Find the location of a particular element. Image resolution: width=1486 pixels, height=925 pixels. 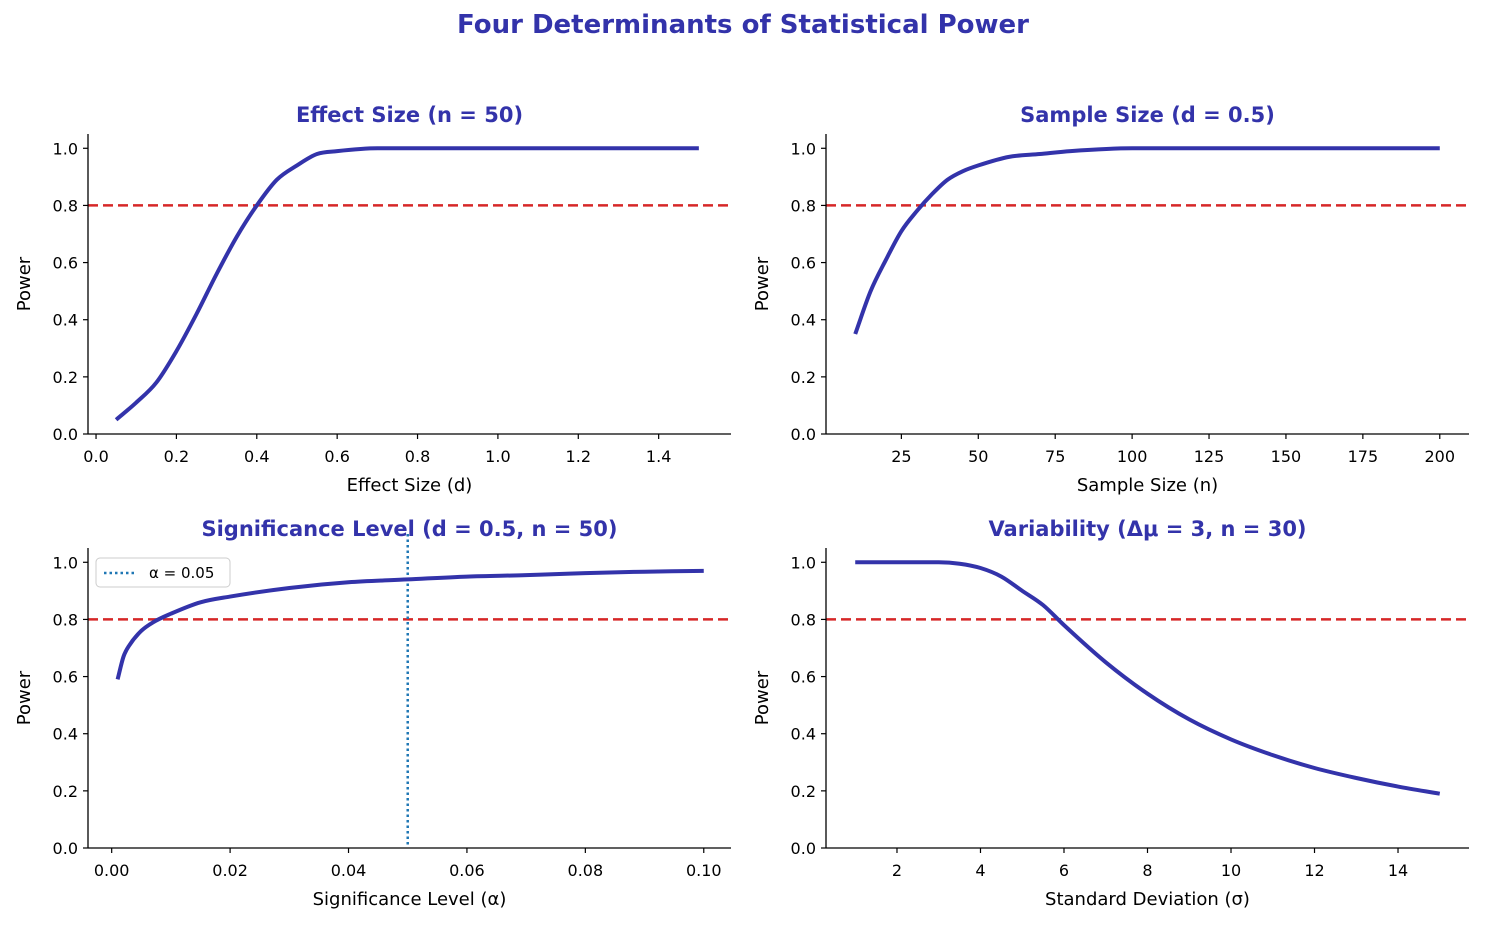

legend-box is located at coordinates (163, 572).